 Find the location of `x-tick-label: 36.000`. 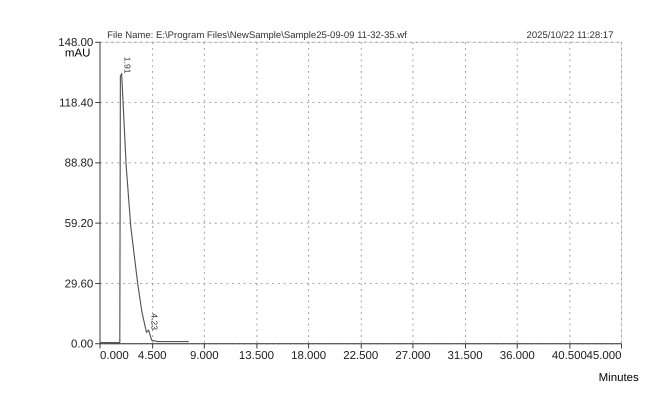

x-tick-label: 36.000 is located at coordinates (517, 356).